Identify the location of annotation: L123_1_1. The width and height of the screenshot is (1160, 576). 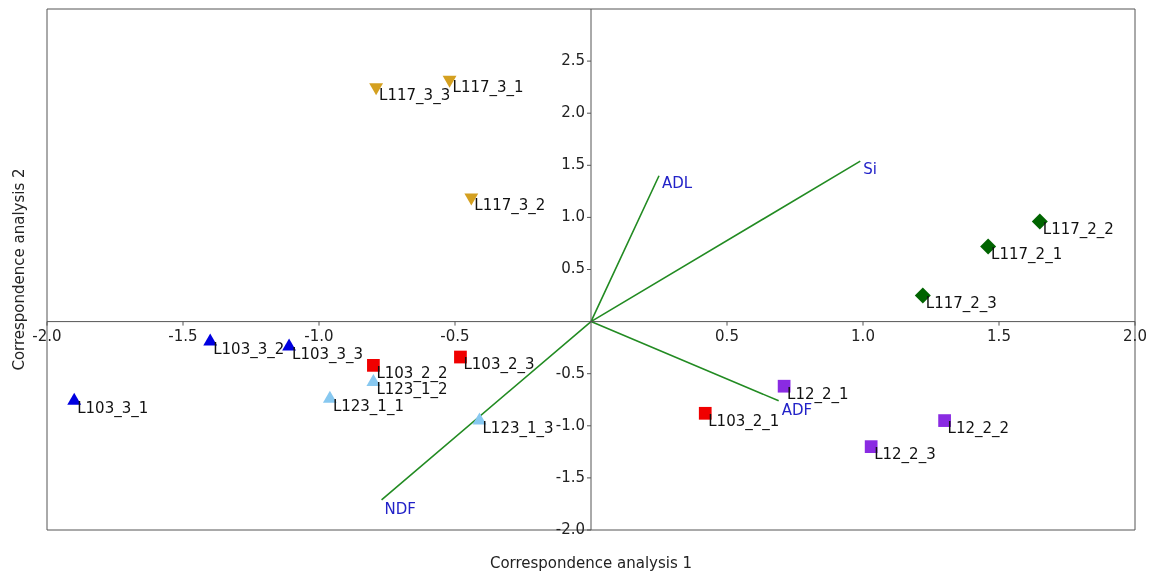
(368, 407).